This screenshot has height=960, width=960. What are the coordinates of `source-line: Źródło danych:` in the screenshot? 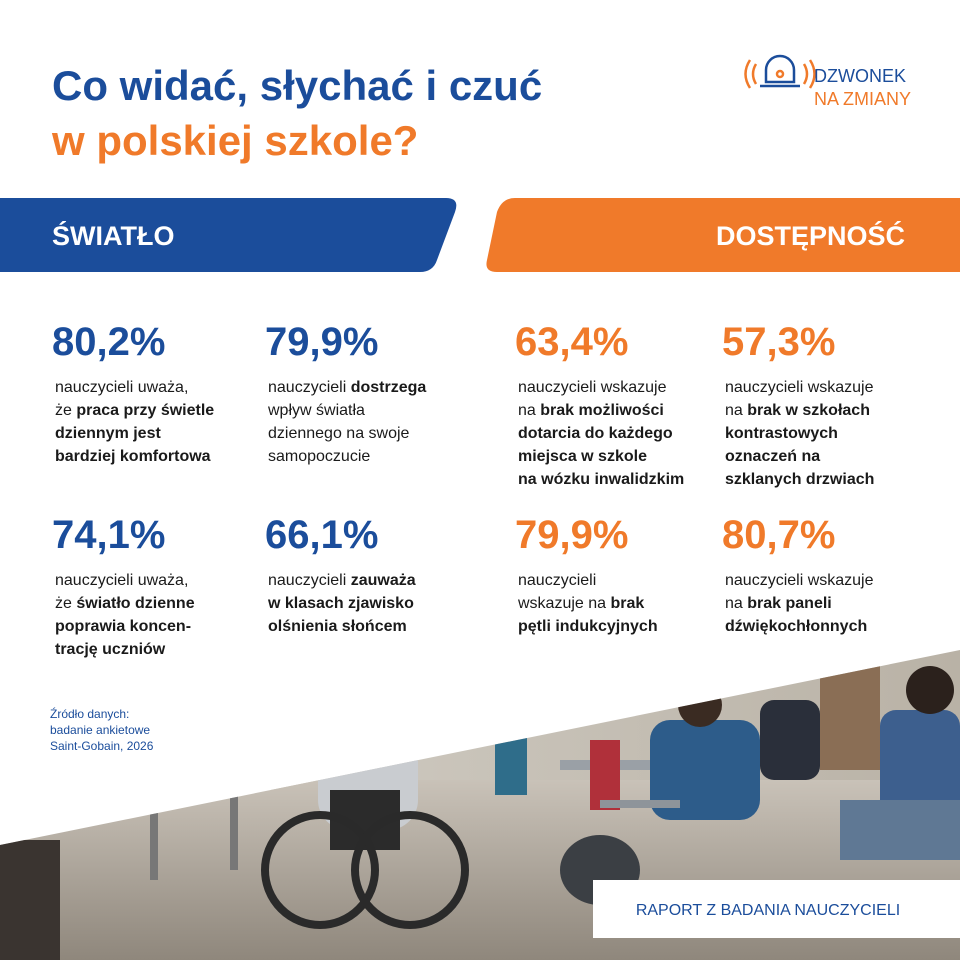 It's located at (89, 713).